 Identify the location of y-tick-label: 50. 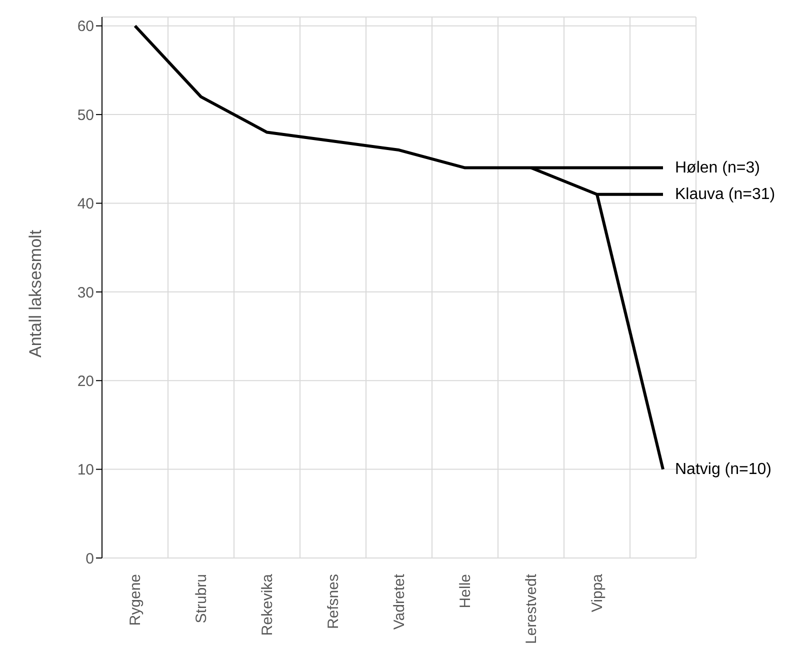
(85, 115).